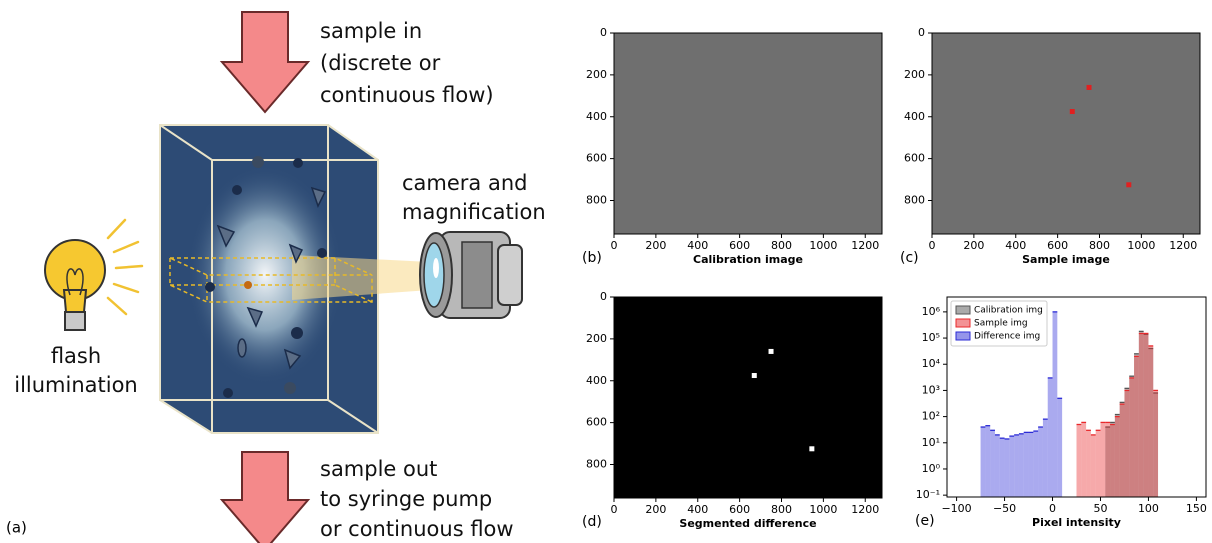  Describe the element at coordinates (406, 499) in the screenshot. I see `label-sample-out: to syringe pump` at that location.